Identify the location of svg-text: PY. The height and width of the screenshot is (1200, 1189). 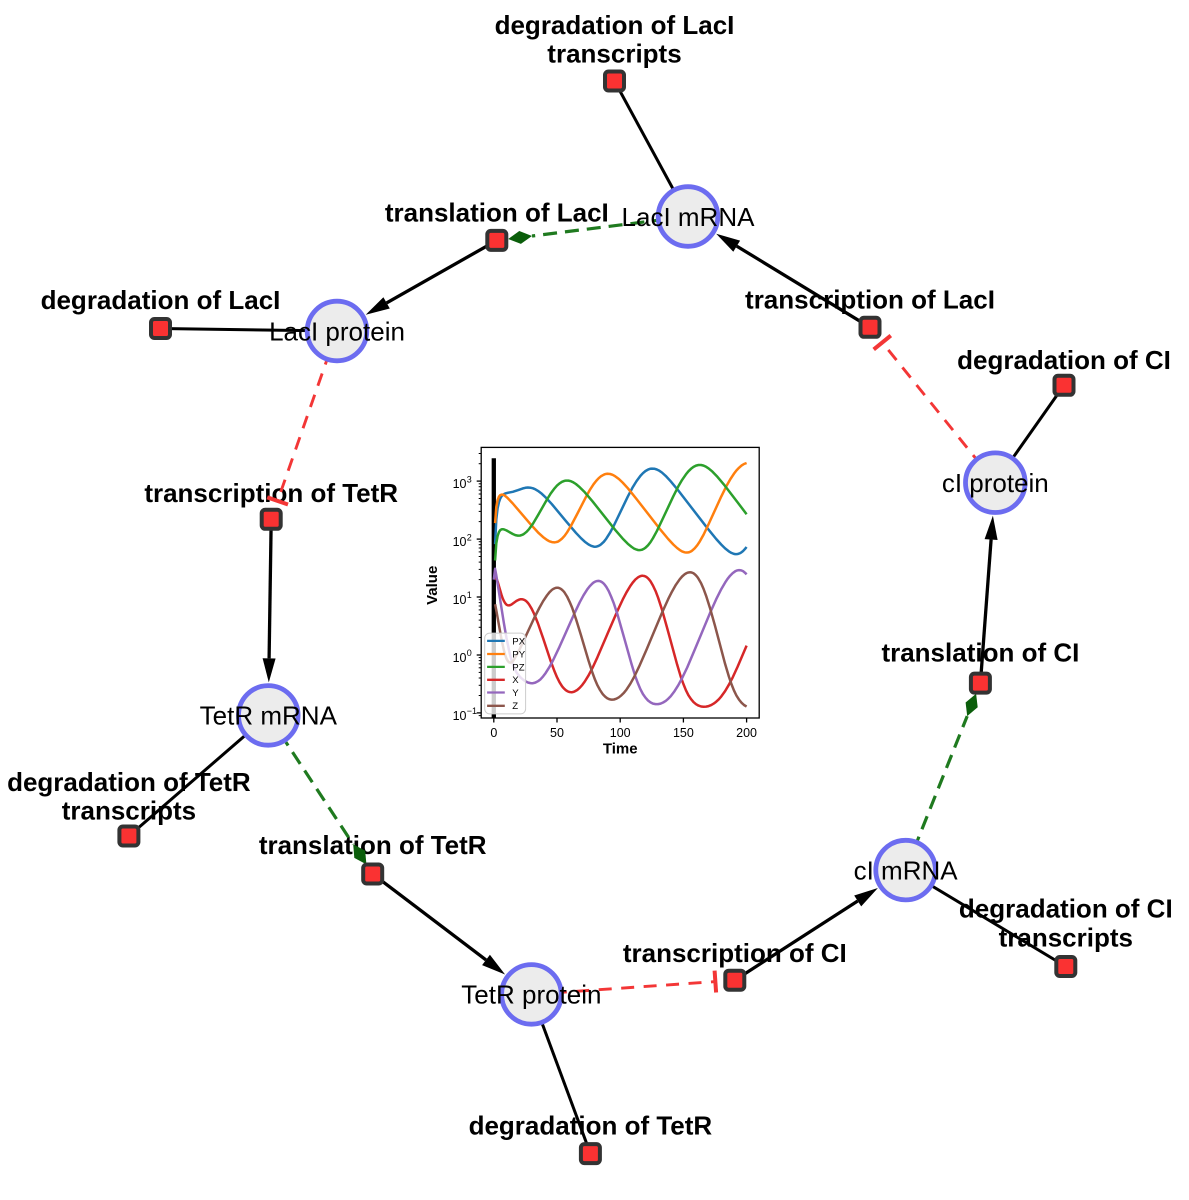
(518, 654).